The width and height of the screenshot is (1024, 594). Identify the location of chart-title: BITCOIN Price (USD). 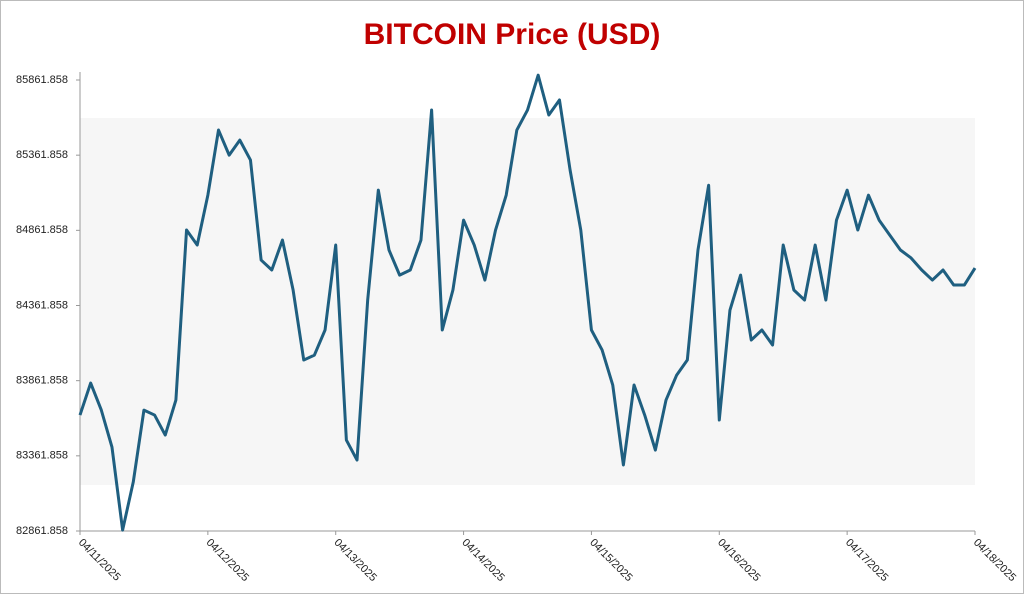
(512, 34).